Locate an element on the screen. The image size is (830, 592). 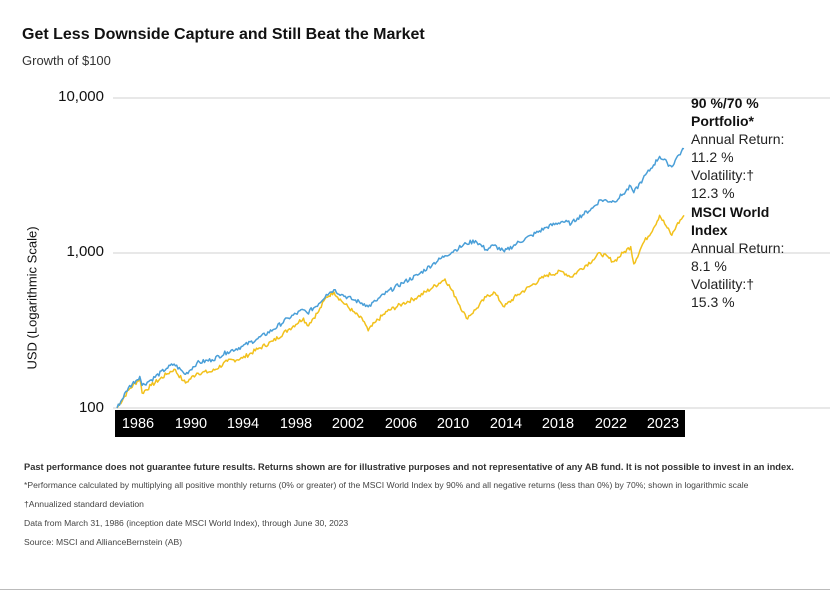
index-volatility-label: Volatility:† is located at coordinates (723, 284).